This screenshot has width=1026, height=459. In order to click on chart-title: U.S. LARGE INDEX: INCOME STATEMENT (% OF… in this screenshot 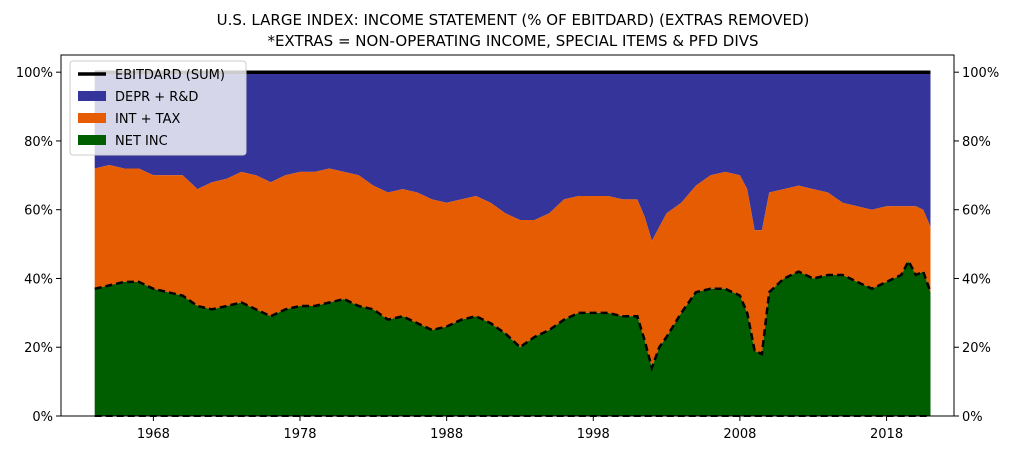, I will do `click(513, 20)`.